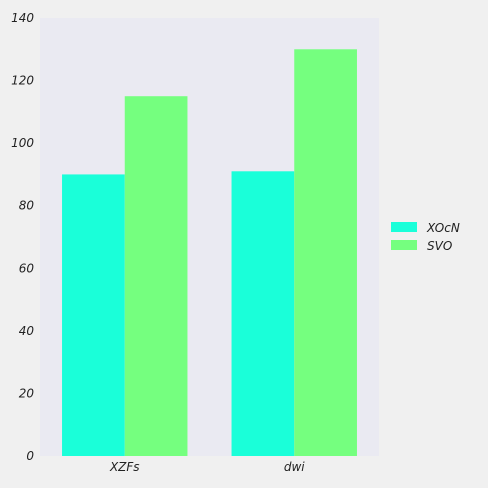 The image size is (488, 488). Describe the element at coordinates (207, 467) in the screenshot. I see `x-axis-ticks: XZFs dwi` at that location.